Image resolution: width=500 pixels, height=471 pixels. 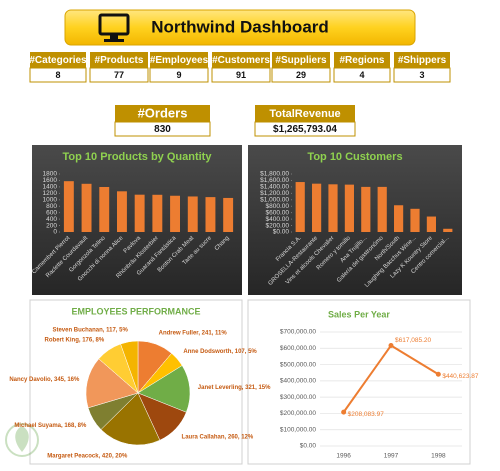 I want to click on data-label: Margaret Peacock, 420, 20%, so click(x=87, y=457).